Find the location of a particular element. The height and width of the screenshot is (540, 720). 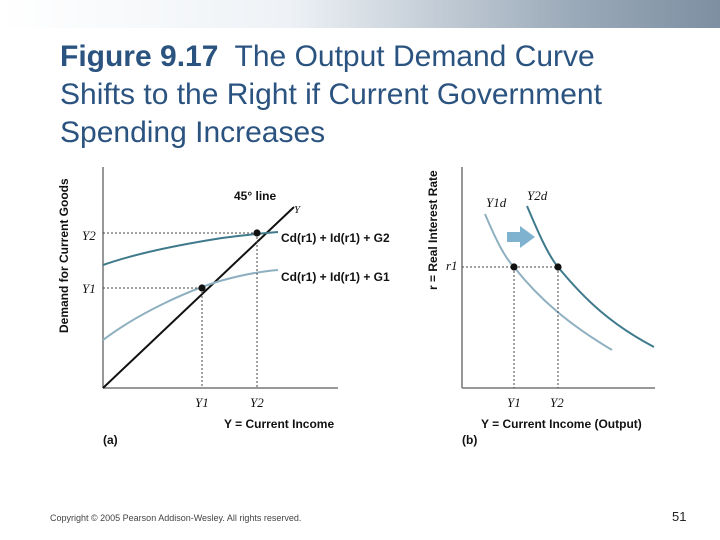

line-45-degree is located at coordinates (198, 297).